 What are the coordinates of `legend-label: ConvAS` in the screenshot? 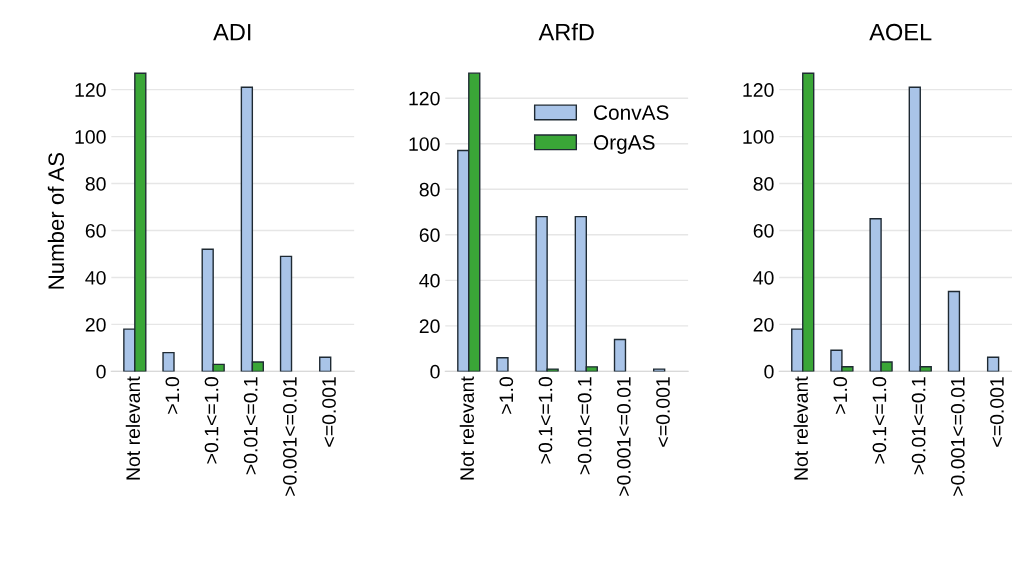 It's located at (631, 112).